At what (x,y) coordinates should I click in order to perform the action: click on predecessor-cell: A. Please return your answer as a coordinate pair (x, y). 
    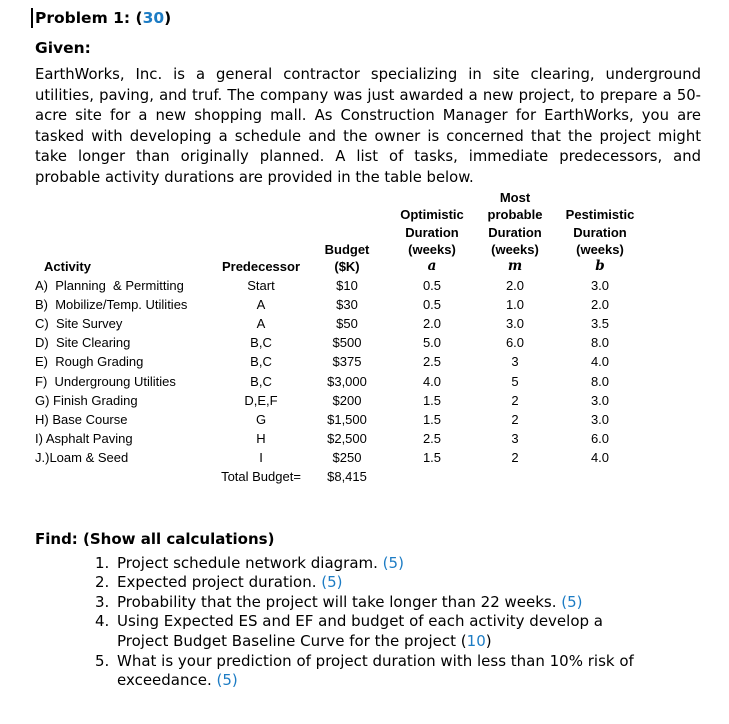
    Looking at the image, I should click on (261, 304).